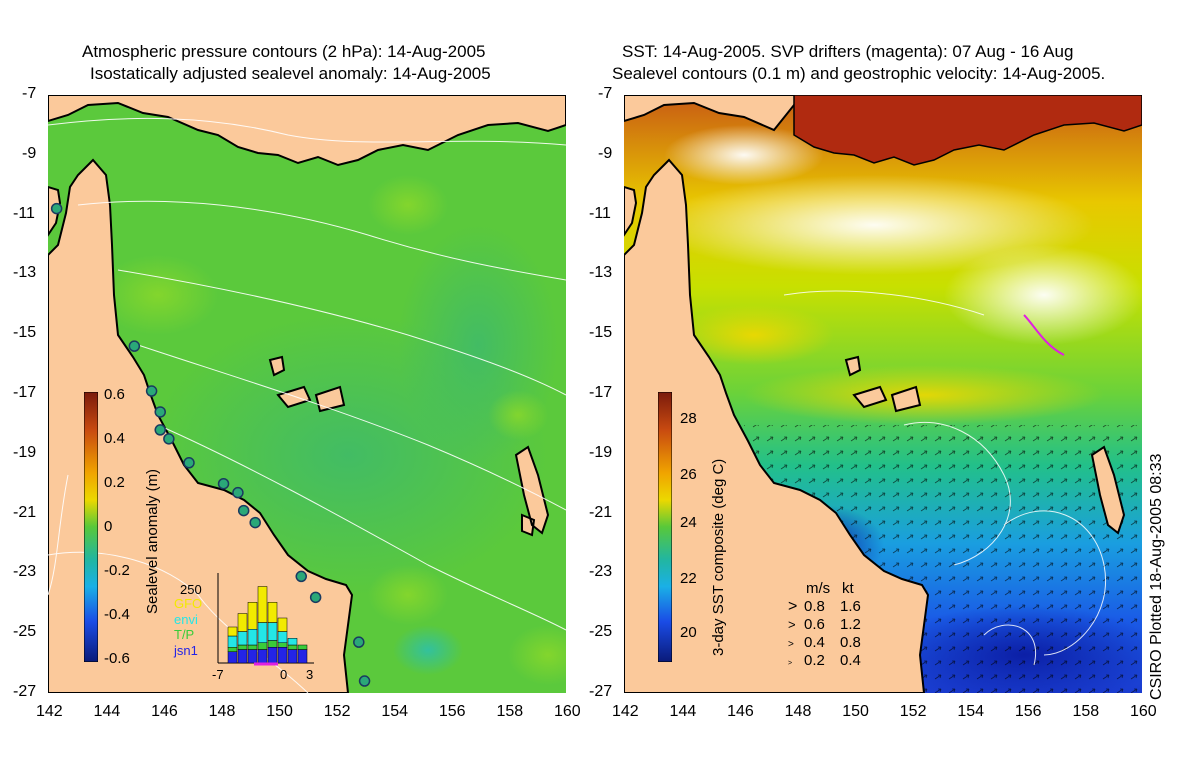  Describe the element at coordinates (91, 527) in the screenshot. I see `left-colorbar` at that location.